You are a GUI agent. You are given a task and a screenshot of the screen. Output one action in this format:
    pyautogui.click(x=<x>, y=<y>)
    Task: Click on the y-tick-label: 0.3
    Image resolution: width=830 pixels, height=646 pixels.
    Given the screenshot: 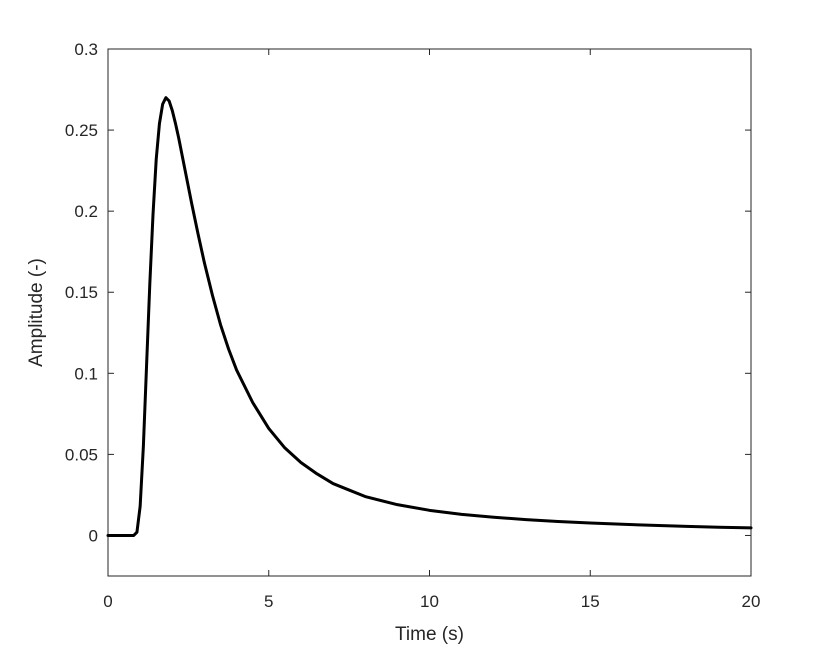 What is the action you would take?
    pyautogui.click(x=86, y=49)
    